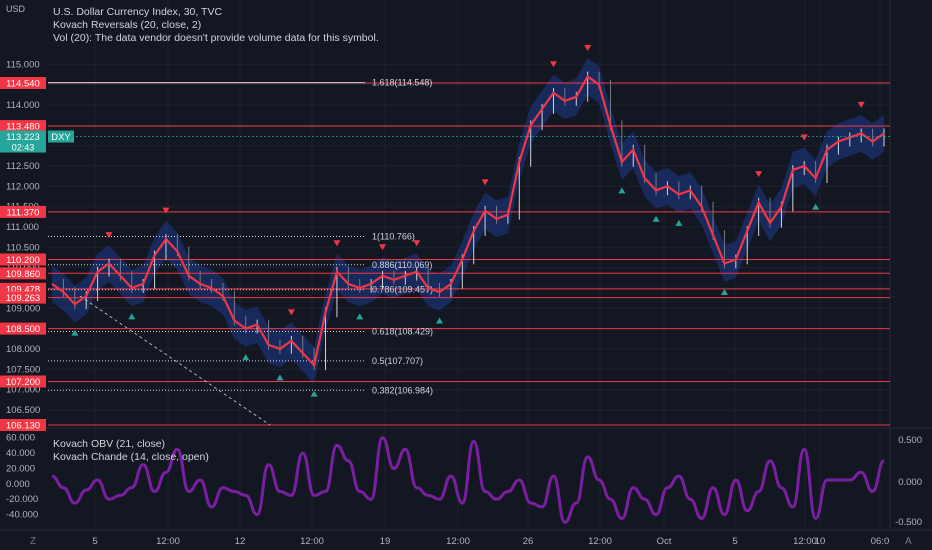 This screenshot has height=550, width=932. What do you see at coordinates (23, 308) in the screenshot?
I see `y-tick-label: 109.000` at bounding box center [23, 308].